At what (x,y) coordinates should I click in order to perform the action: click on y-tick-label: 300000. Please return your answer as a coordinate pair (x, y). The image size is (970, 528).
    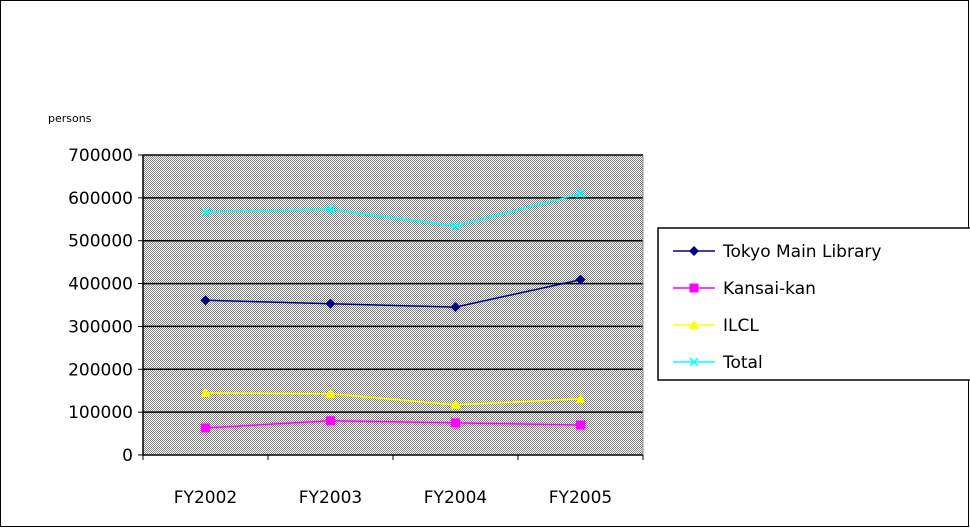
    Looking at the image, I should click on (100, 327).